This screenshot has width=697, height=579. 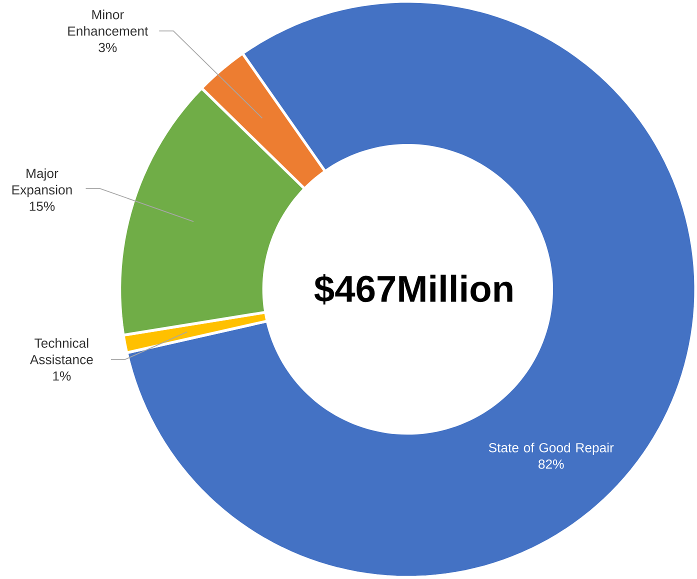 What do you see at coordinates (551, 449) in the screenshot?
I see `slice-label: State of Good Repair` at bounding box center [551, 449].